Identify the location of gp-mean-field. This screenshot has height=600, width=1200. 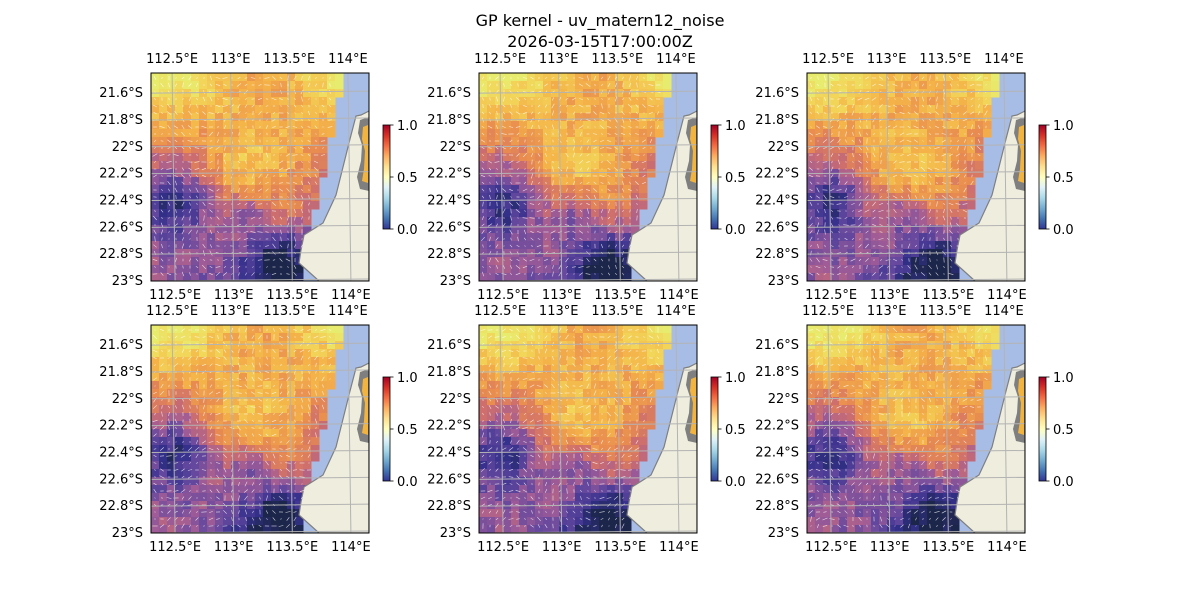
(903, 429).